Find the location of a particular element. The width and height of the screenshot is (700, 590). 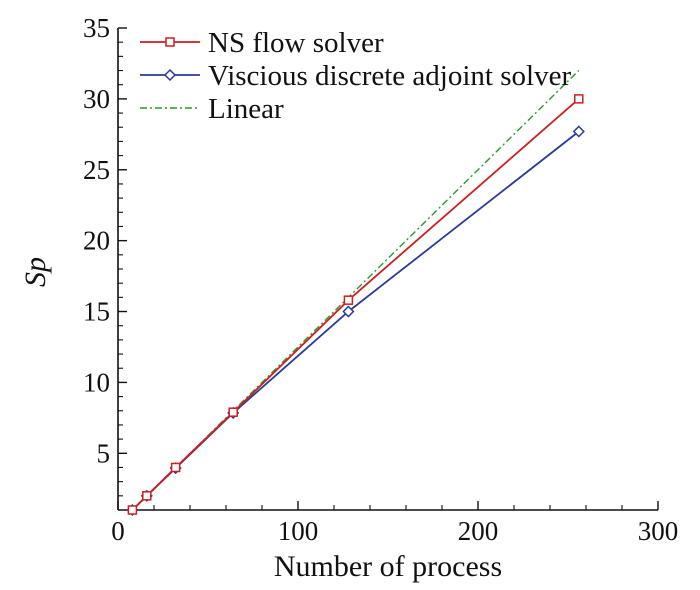

legend-label-2: Linear is located at coordinates (246, 109).